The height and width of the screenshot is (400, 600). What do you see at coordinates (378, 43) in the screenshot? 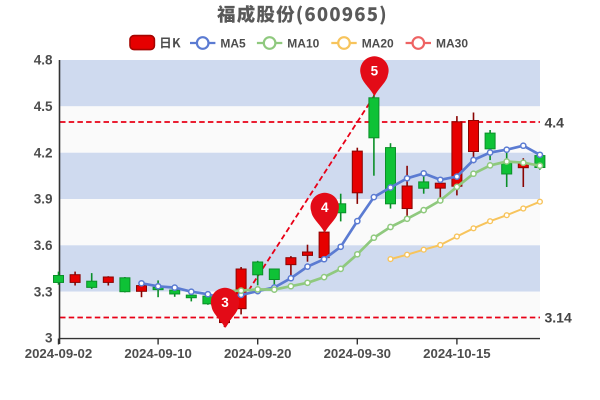
I see `svg-text: MA20` at bounding box center [378, 43].